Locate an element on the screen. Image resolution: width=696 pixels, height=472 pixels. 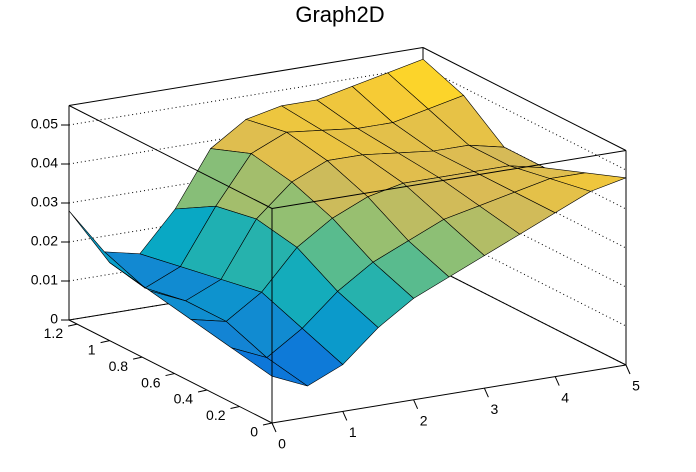
y-tick-label: 1 is located at coordinates (92, 349).